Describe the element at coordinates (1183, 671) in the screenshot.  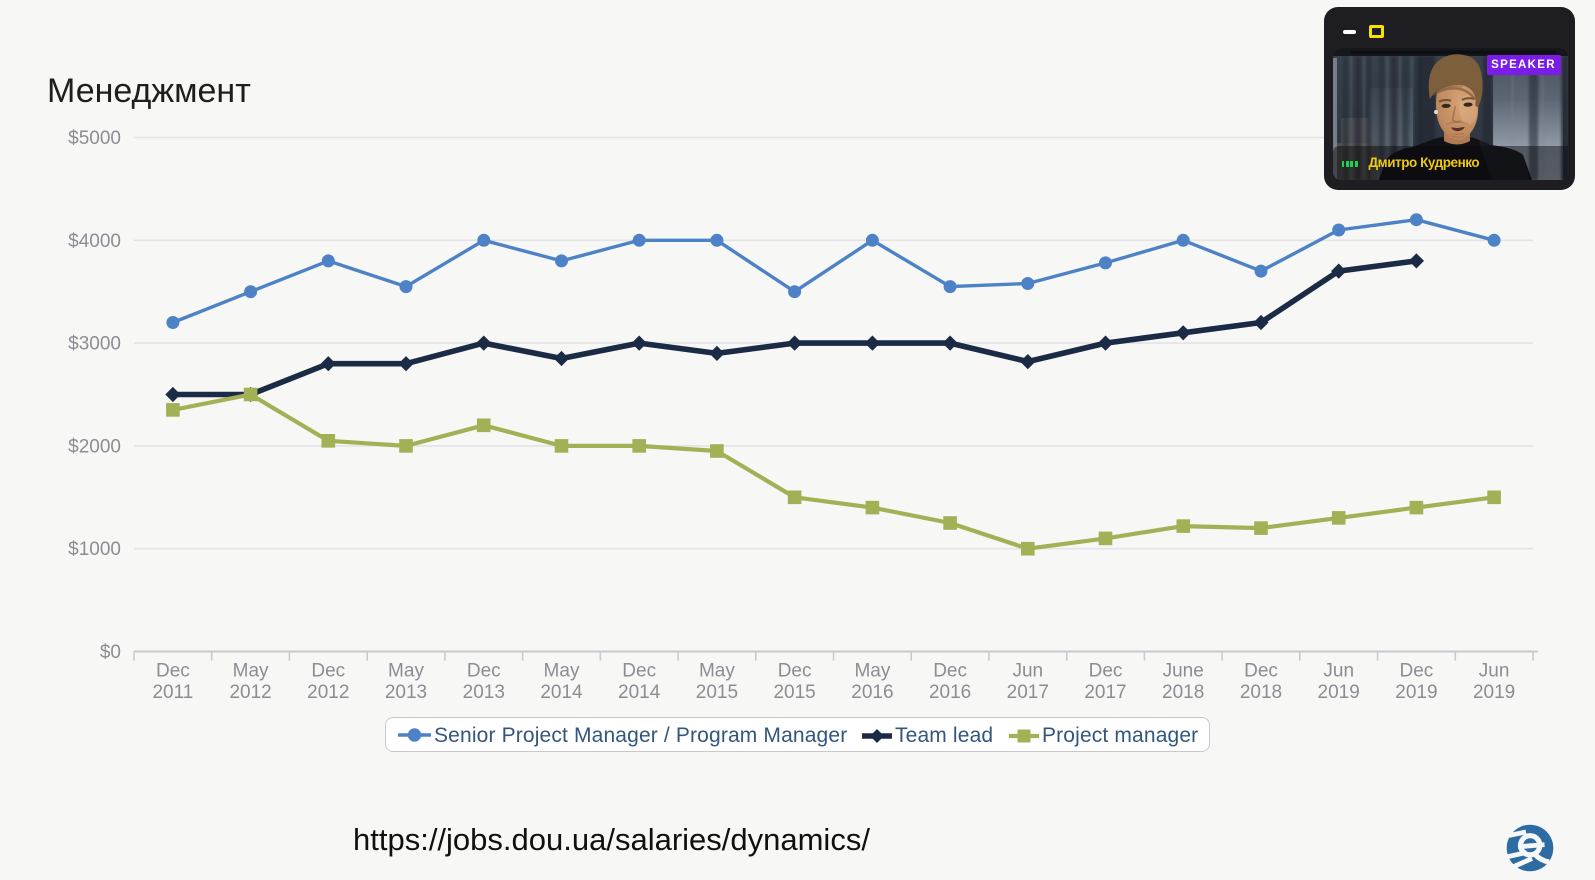
I see `svg-text: June` at that location.